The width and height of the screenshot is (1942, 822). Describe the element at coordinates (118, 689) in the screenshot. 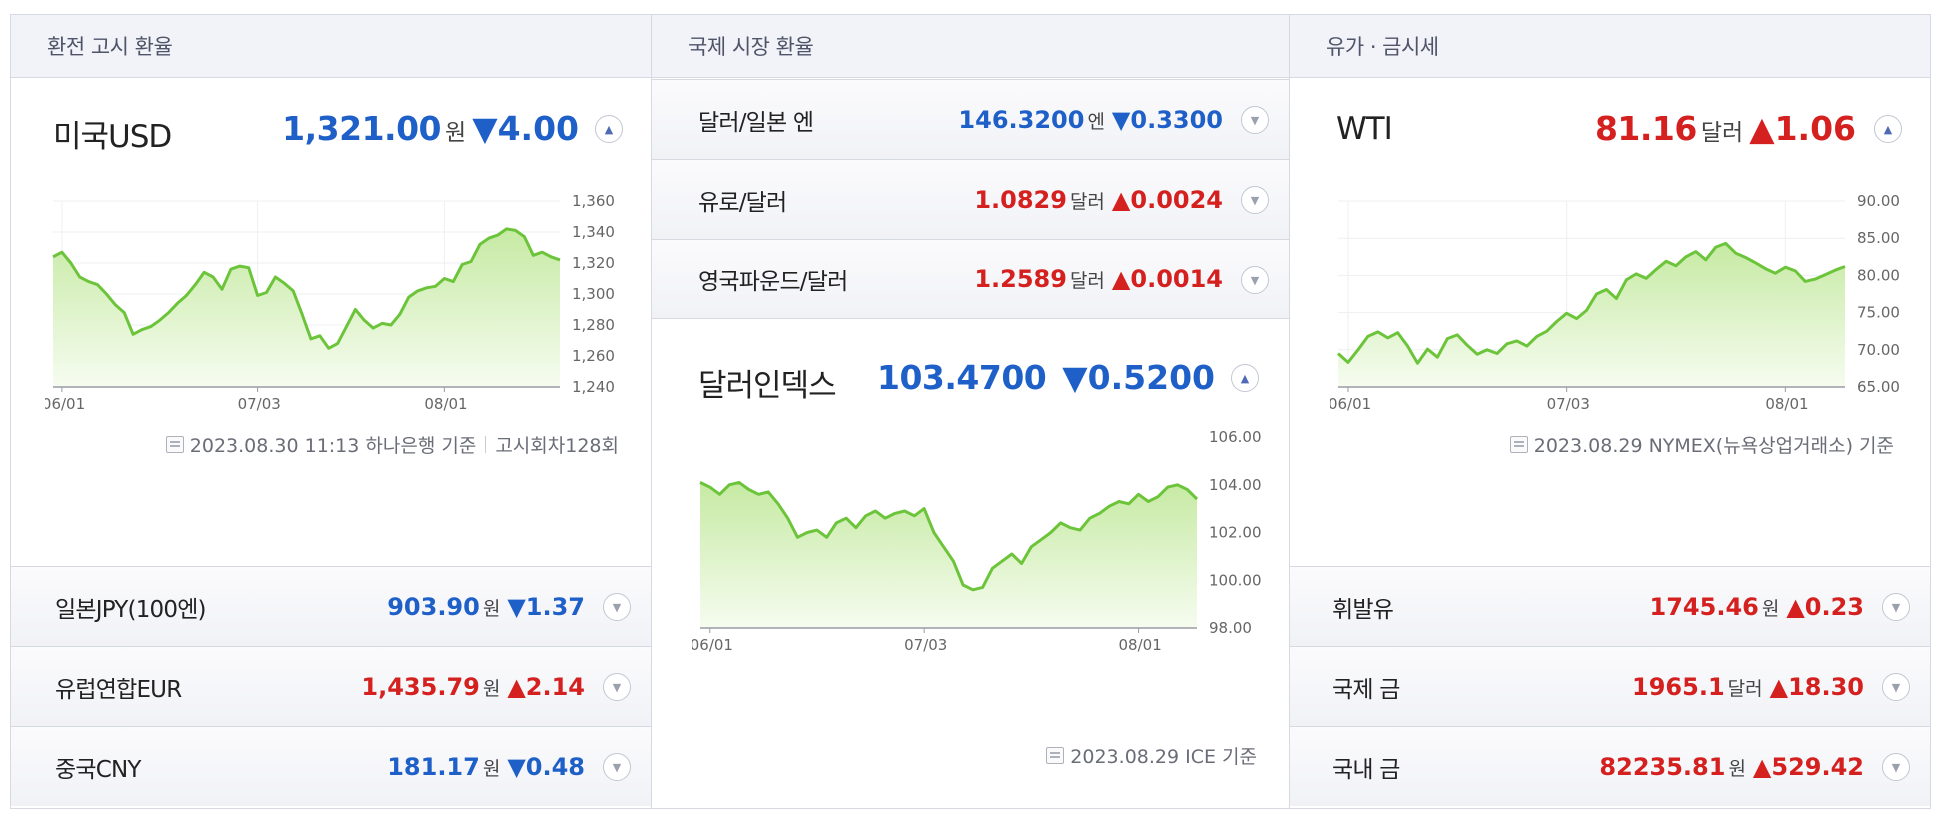

I see `row-eur-label: 유럽연합EUR` at that location.